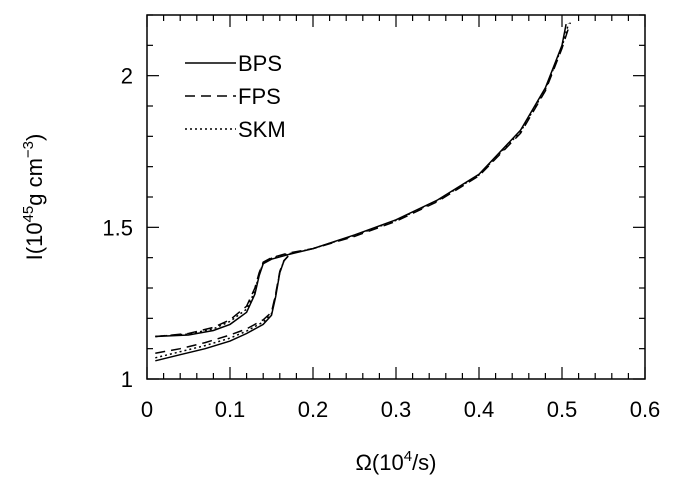 This screenshot has height=477, width=678. What do you see at coordinates (424, 462) in the screenshot?
I see `x-axis-label-suffix: /s)` at bounding box center [424, 462].